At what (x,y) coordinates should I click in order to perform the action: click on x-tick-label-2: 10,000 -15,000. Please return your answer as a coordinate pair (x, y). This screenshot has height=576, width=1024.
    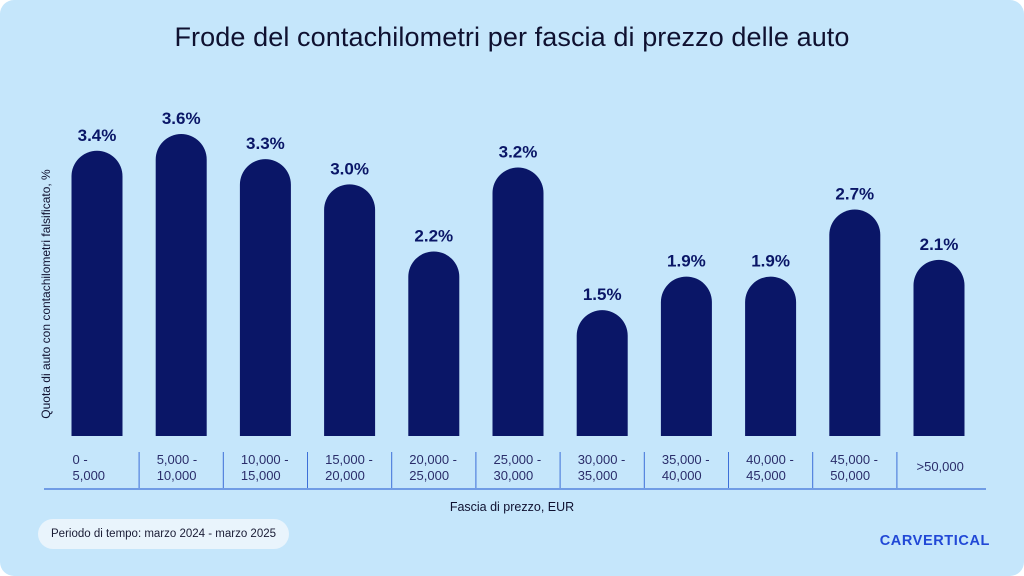
    Looking at the image, I should click on (265, 467).